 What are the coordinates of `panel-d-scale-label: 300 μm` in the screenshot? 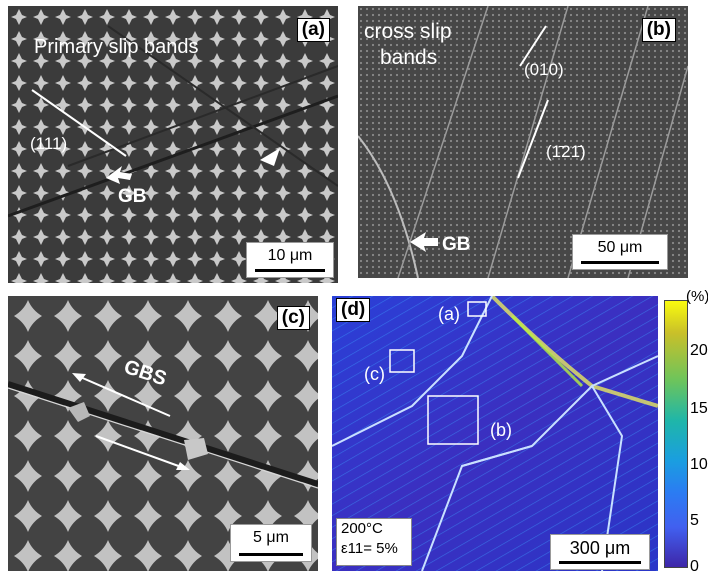 It's located at (600, 548).